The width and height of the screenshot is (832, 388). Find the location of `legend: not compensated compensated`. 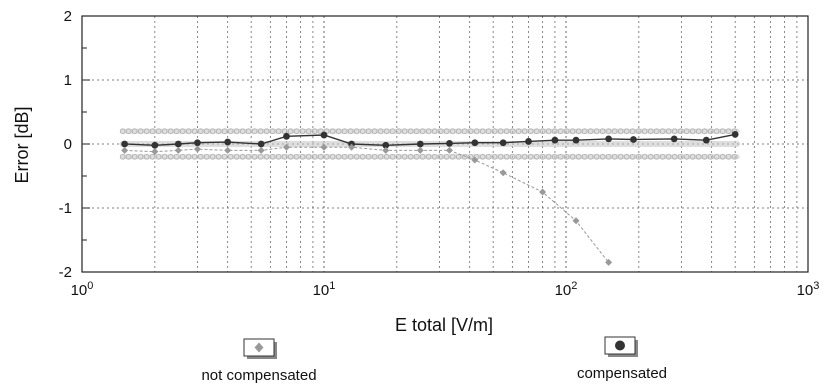

legend: not compensated compensated is located at coordinates (434, 360).